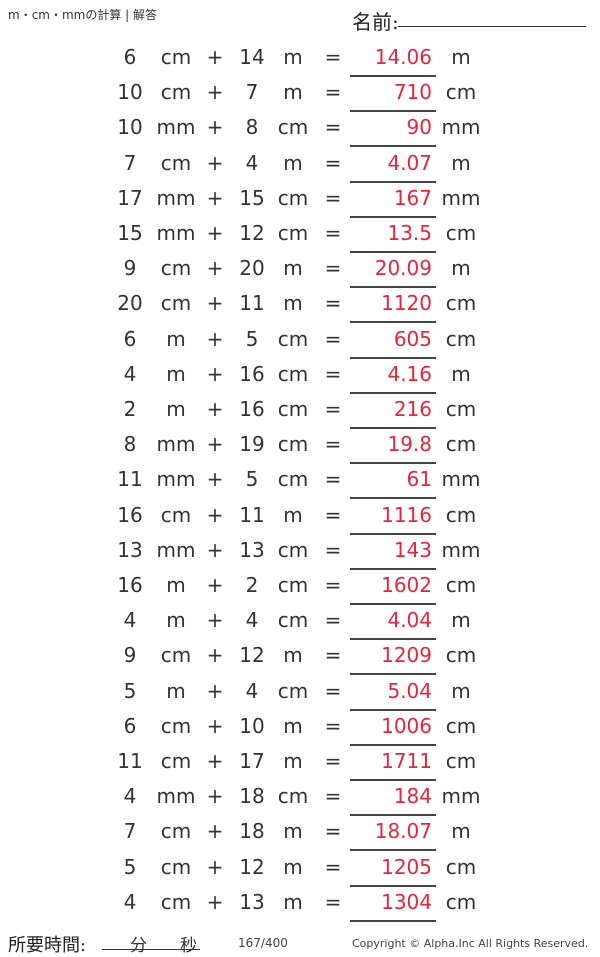  I want to click on answer: 61, so click(419, 479).